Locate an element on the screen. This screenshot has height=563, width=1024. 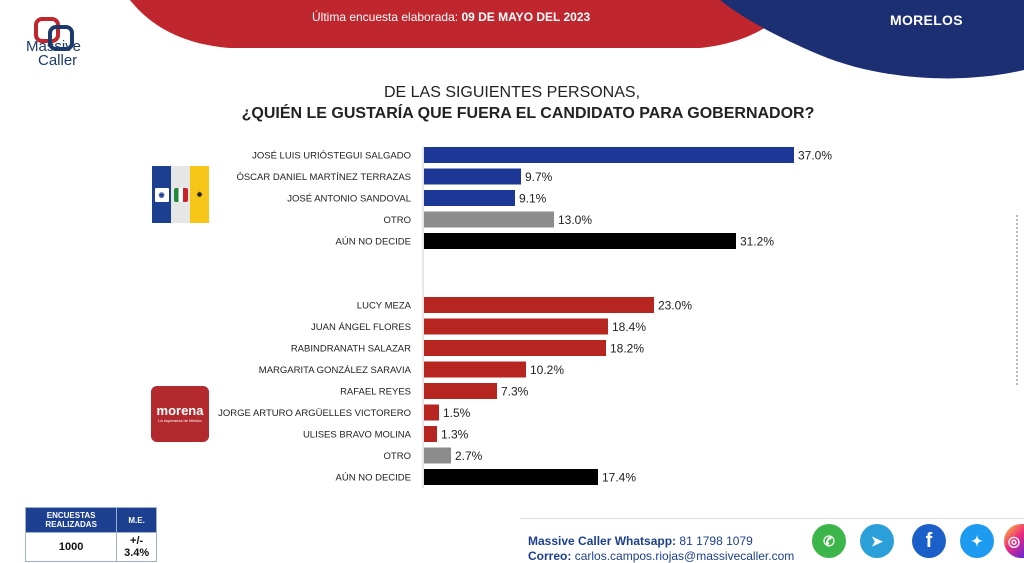
prd-emblem-icon: ✹ is located at coordinates (199, 194).